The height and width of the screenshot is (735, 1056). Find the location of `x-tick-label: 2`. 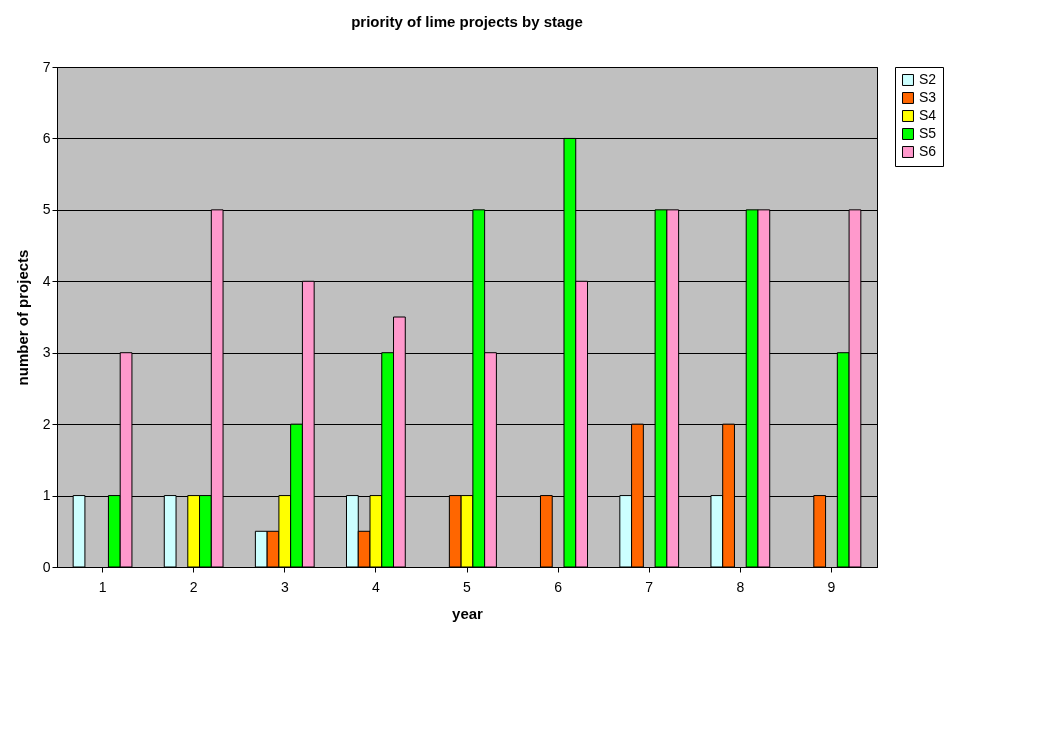

x-tick-label: 2 is located at coordinates (193, 586).